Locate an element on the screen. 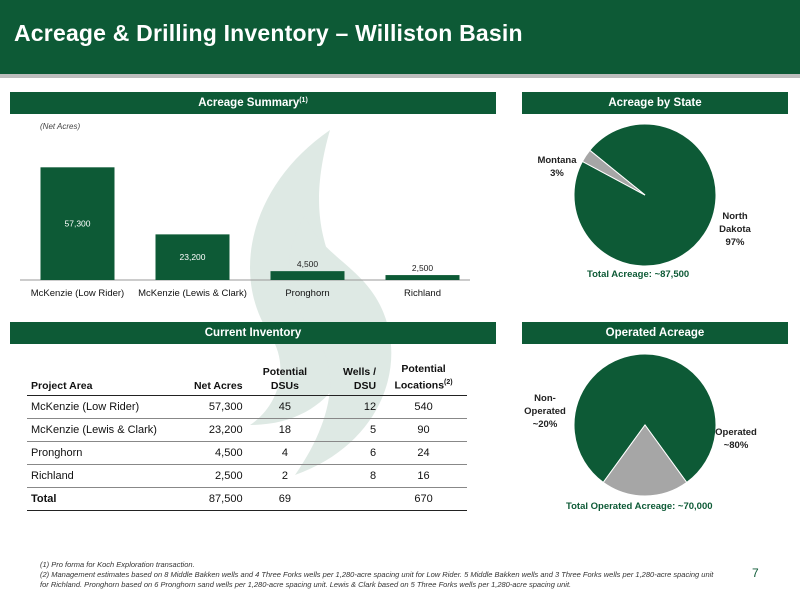 Image resolution: width=800 pixels, height=600 pixels. col-potential-dsus: Potential DSUs is located at coordinates (285, 378).